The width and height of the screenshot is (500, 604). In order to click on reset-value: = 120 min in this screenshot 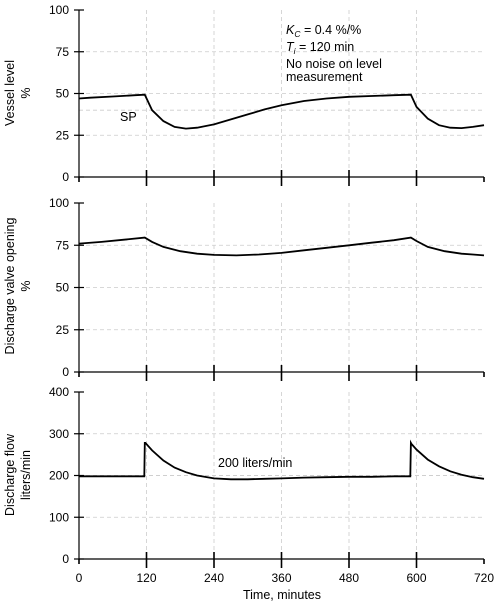, I will do `click(325, 47)`.